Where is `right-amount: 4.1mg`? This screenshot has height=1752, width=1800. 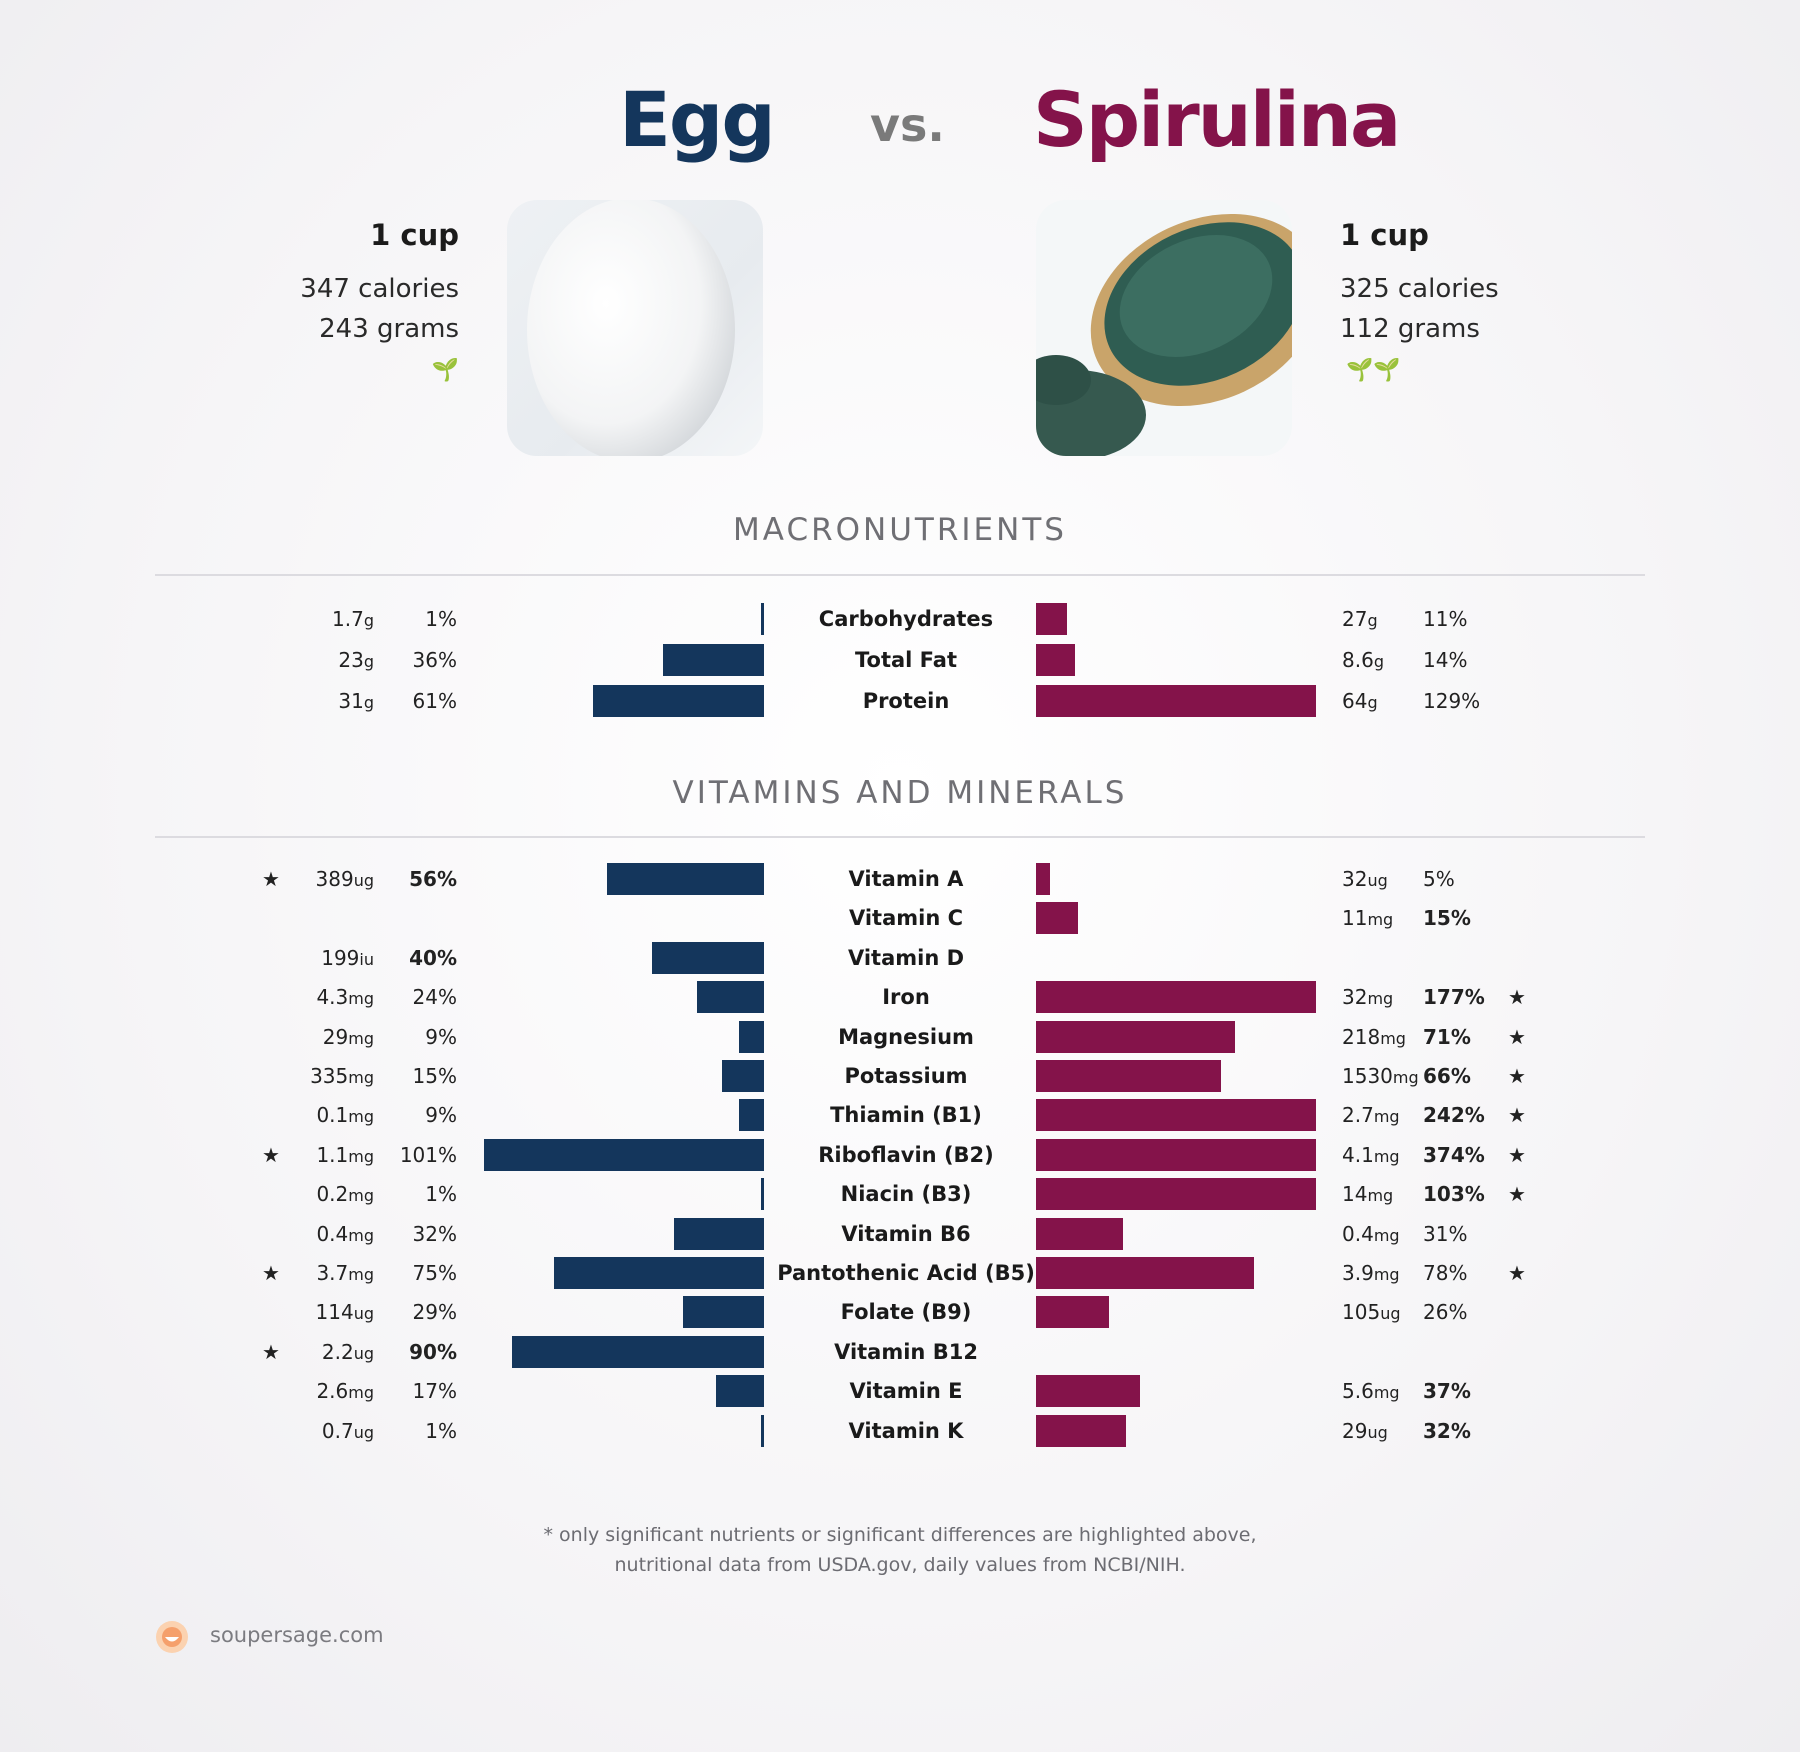 right-amount: 4.1mg is located at coordinates (1371, 1156).